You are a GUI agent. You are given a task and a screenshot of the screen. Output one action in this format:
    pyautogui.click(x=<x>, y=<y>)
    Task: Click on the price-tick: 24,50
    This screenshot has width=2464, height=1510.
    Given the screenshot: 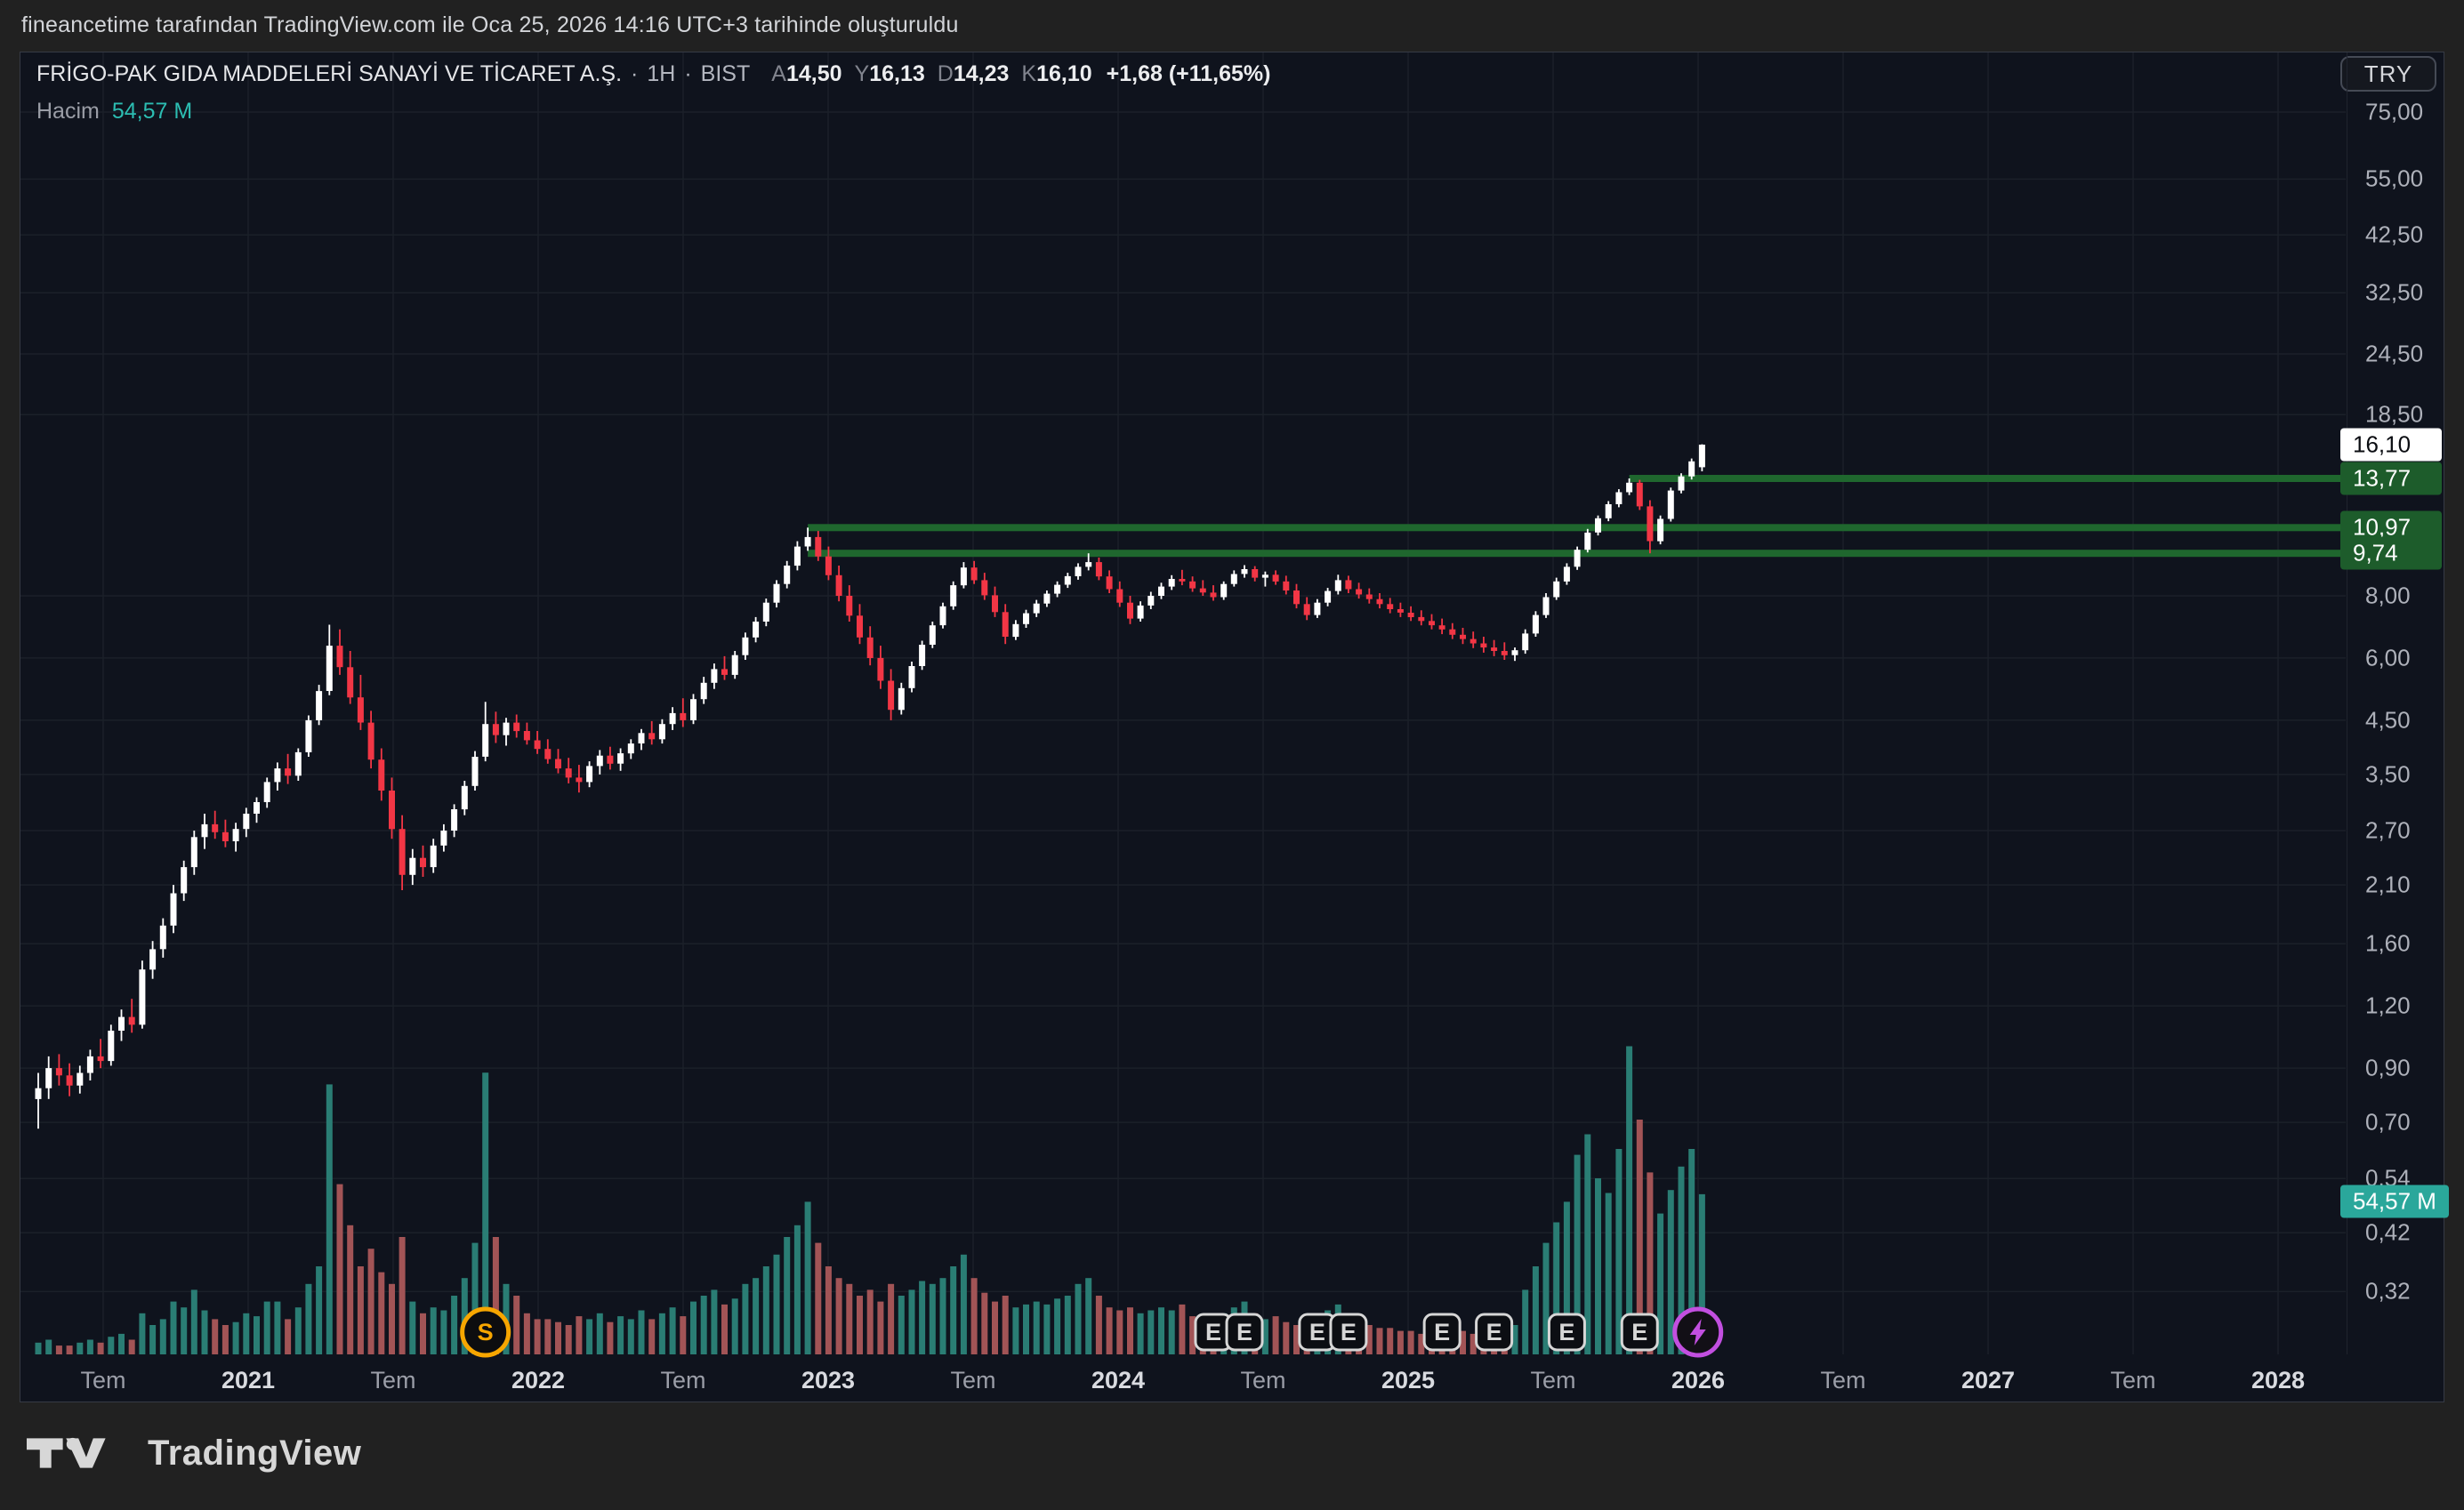 What is the action you would take?
    pyautogui.click(x=2394, y=353)
    